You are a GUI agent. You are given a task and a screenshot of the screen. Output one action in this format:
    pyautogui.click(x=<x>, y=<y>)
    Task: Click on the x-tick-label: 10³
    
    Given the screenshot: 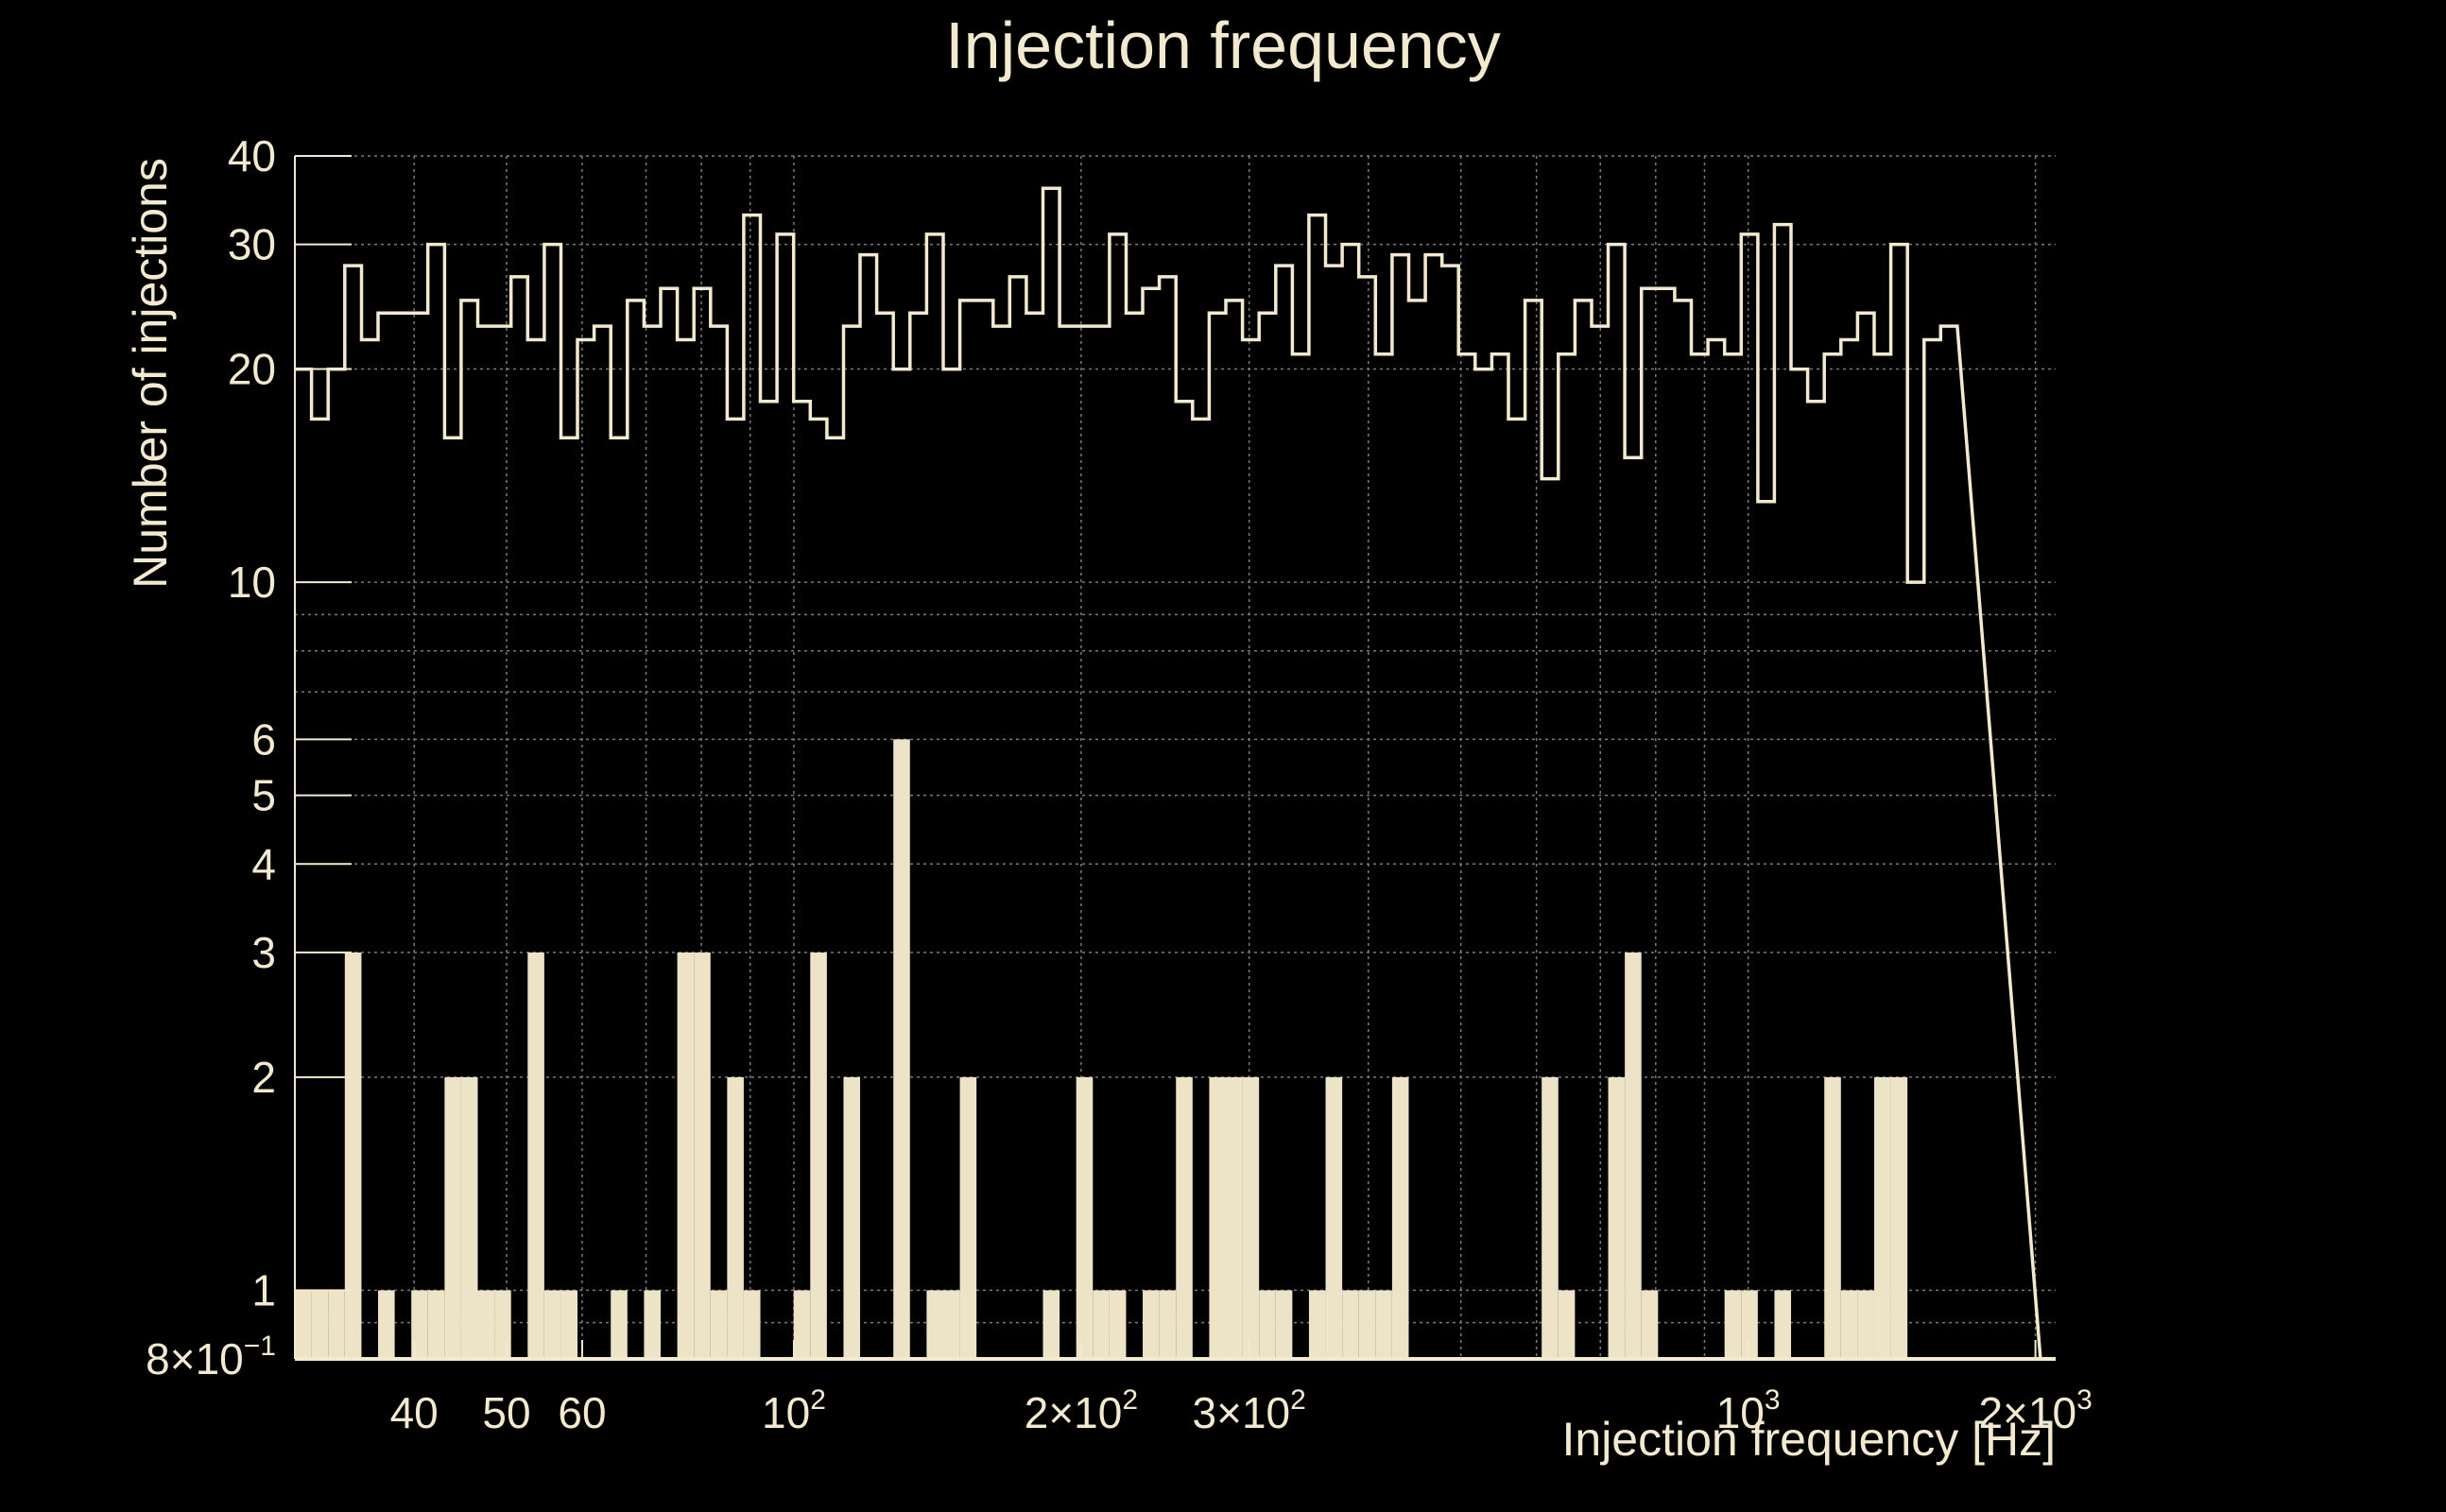 What is the action you would take?
    pyautogui.click(x=1748, y=1410)
    